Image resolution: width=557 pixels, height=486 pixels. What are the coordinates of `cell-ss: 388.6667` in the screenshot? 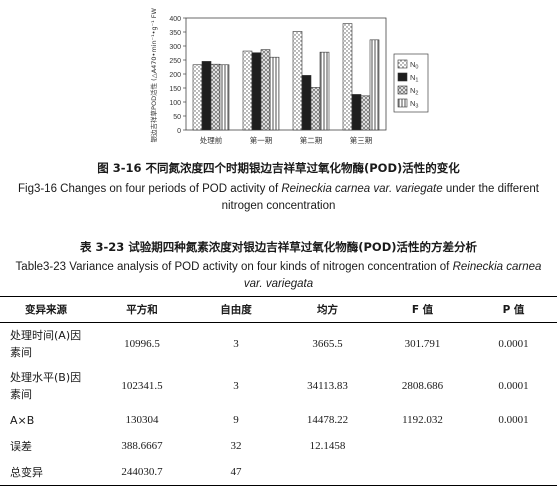 It's located at (142, 446).